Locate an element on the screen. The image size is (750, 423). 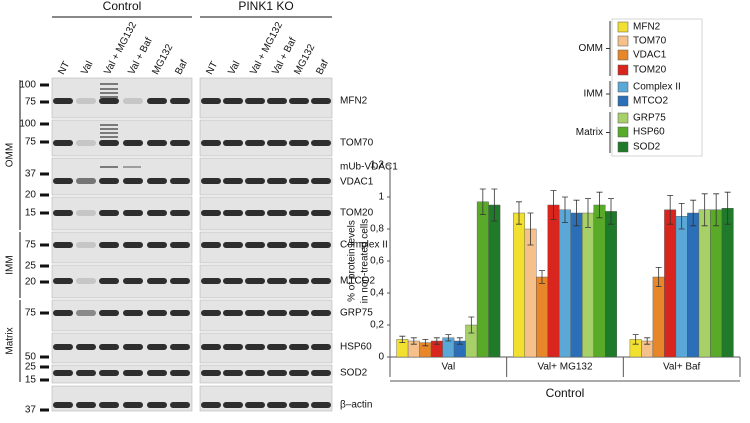
legend-label: MFN2 is located at coordinates (647, 27).